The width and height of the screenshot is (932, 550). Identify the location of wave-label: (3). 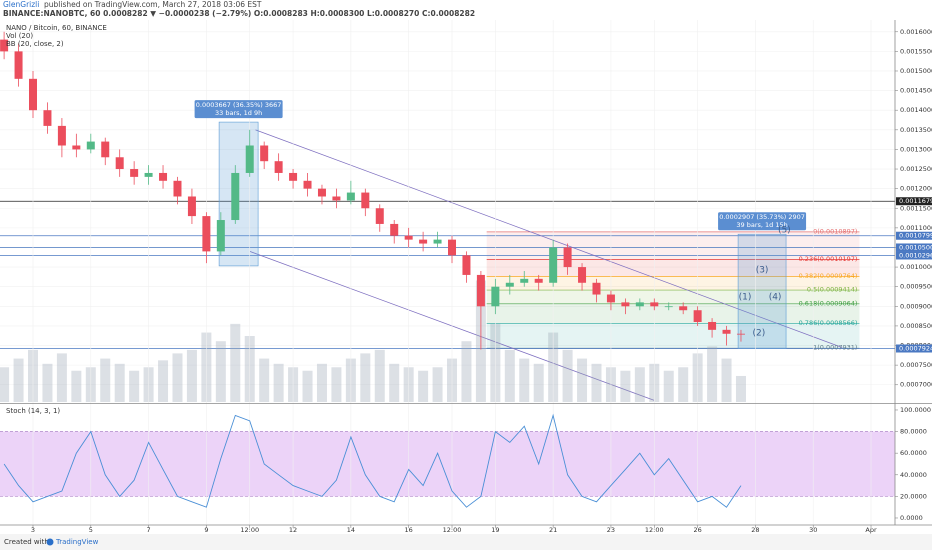
(762, 270).